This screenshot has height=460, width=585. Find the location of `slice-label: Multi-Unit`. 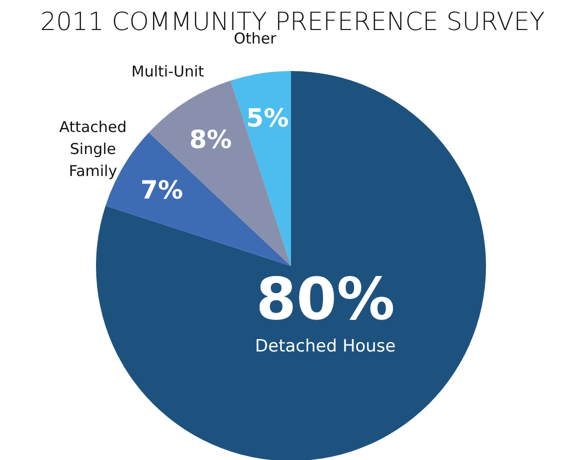

slice-label: Multi-Unit is located at coordinates (167, 71).